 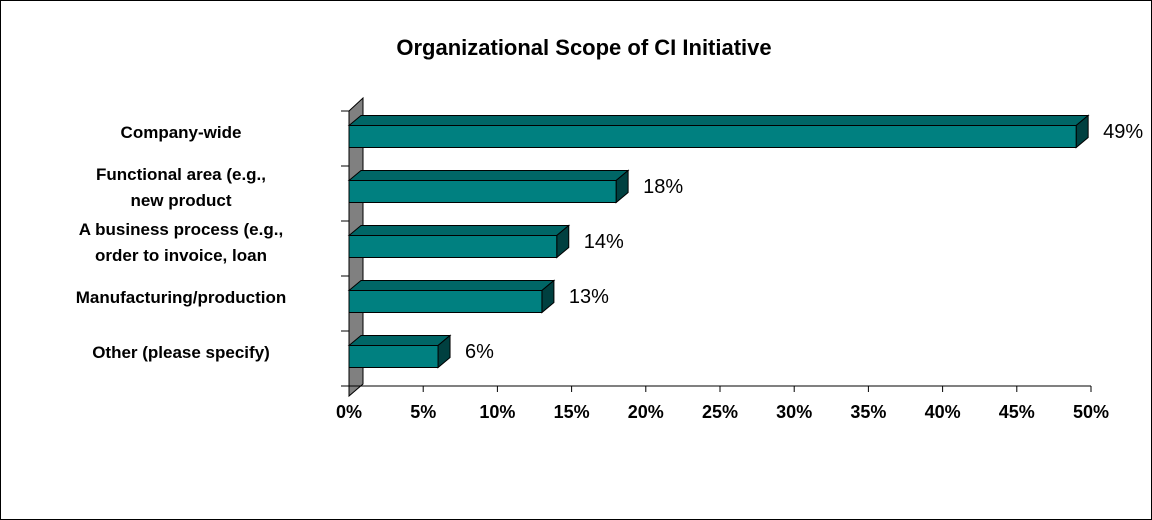 What do you see at coordinates (1123, 132) in the screenshot?
I see `data-label: 49%` at bounding box center [1123, 132].